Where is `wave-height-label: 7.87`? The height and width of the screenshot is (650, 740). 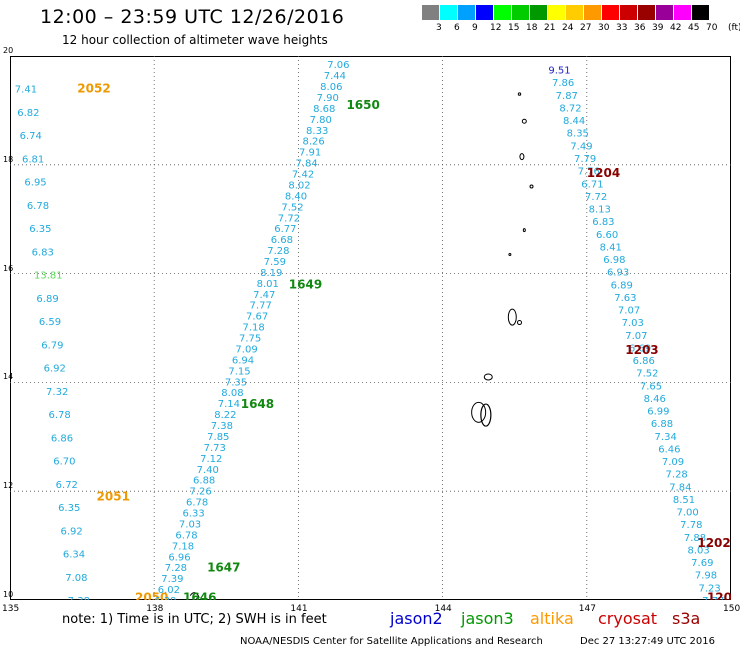
wave-height-label: 7.87 is located at coordinates (567, 96).